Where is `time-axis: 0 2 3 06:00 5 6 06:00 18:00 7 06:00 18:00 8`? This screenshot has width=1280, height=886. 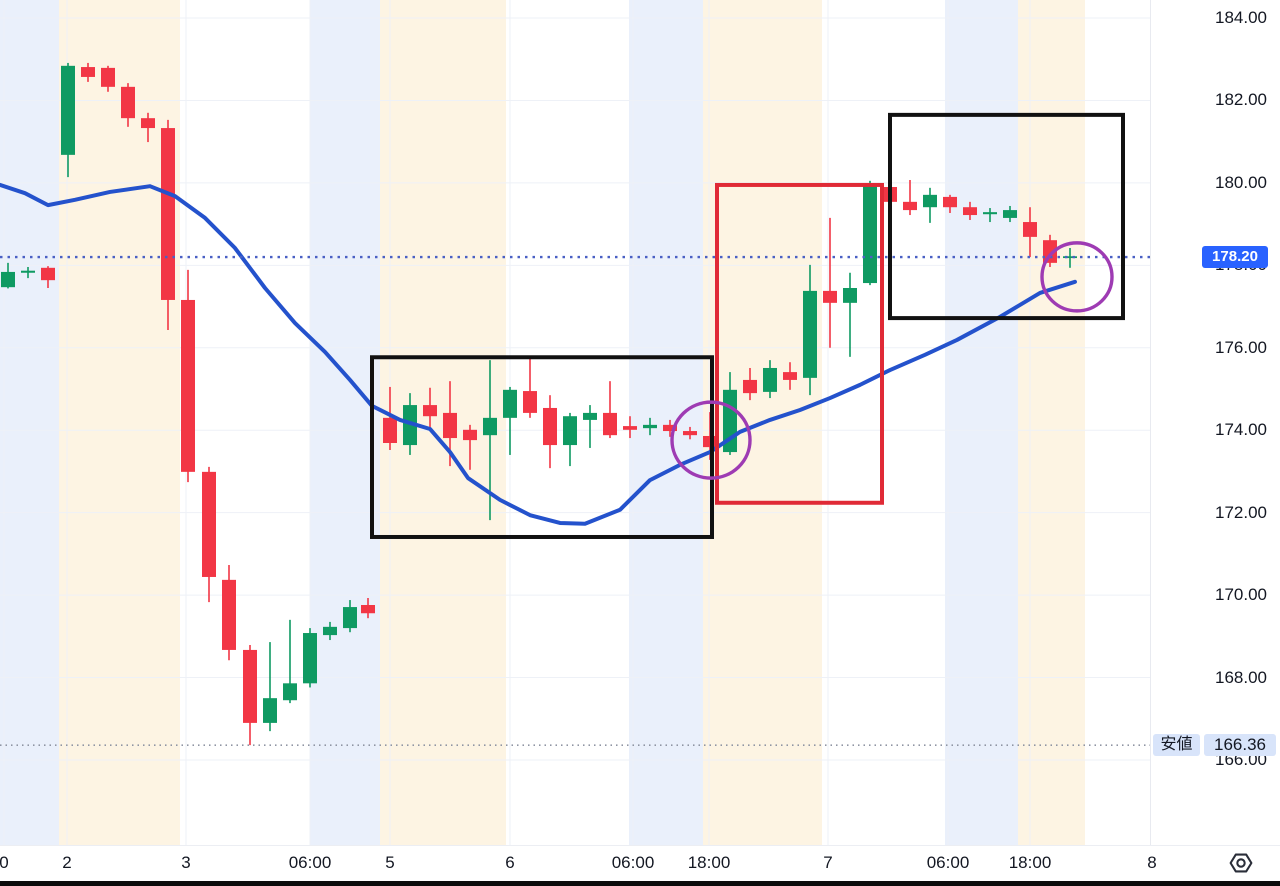 time-axis: 0 2 3 06:00 5 6 06:00 18:00 7 06:00 18:00 8 is located at coordinates (640, 863).